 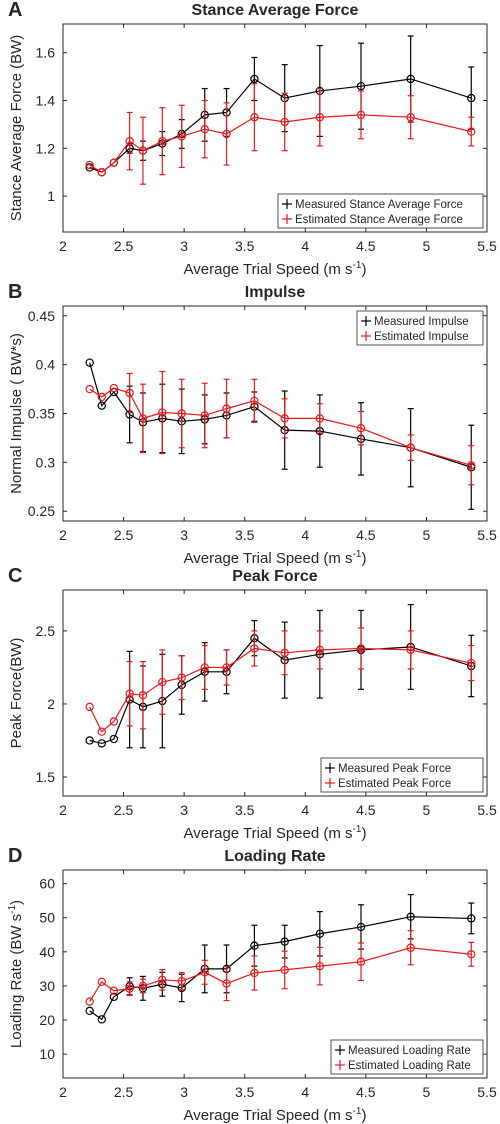 I want to click on x-tick-label: 3, so click(x=184, y=535).